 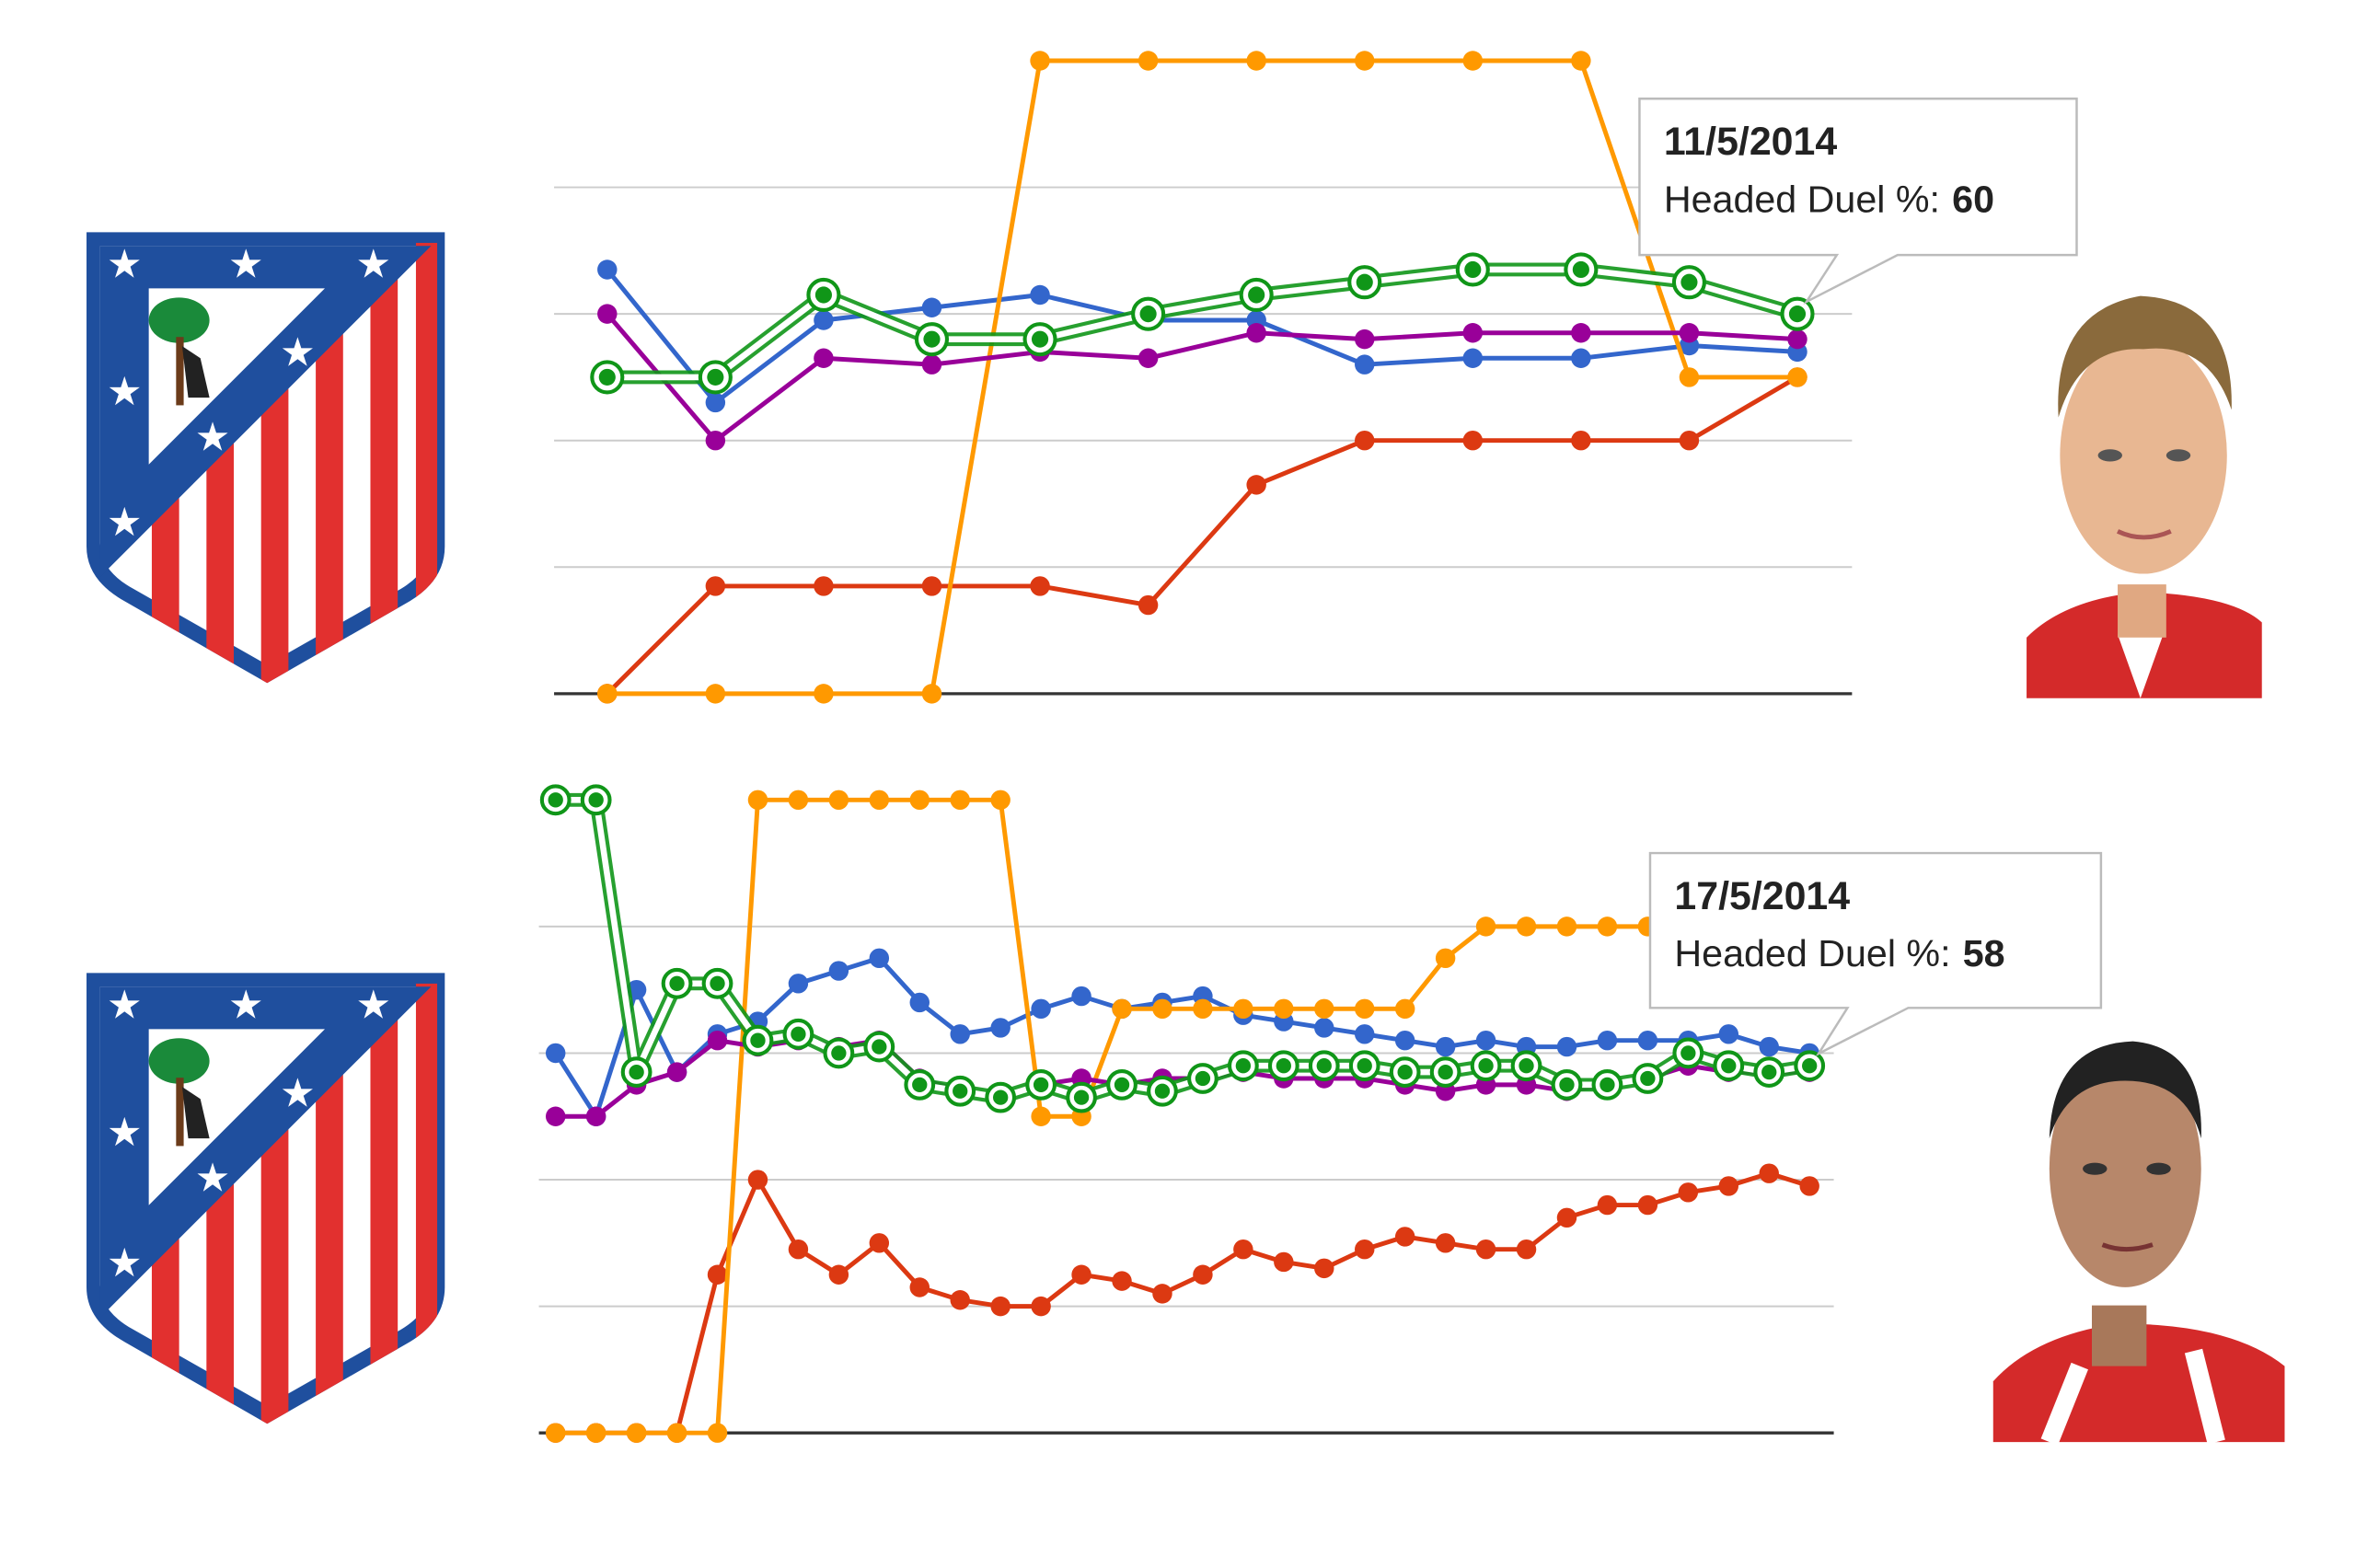 I want to click on player-photo, so click(x=2138, y=1243).